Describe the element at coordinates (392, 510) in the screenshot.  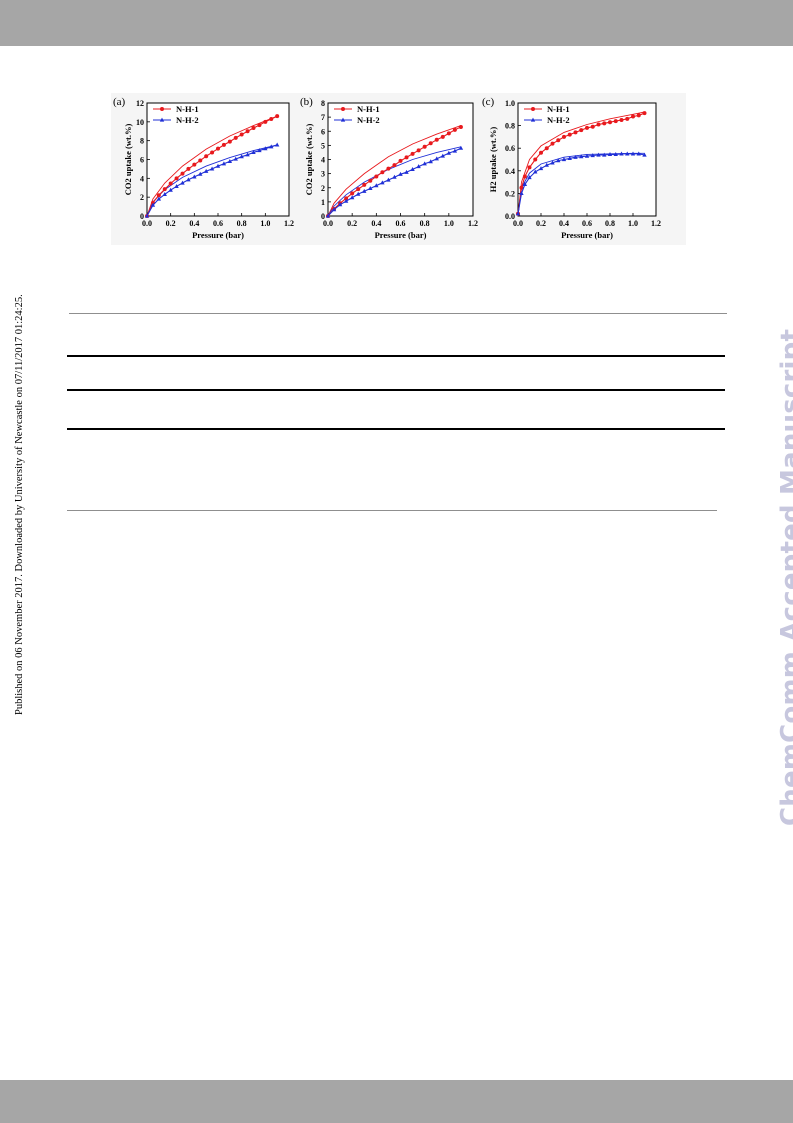
I see `table-rule-bottom` at that location.